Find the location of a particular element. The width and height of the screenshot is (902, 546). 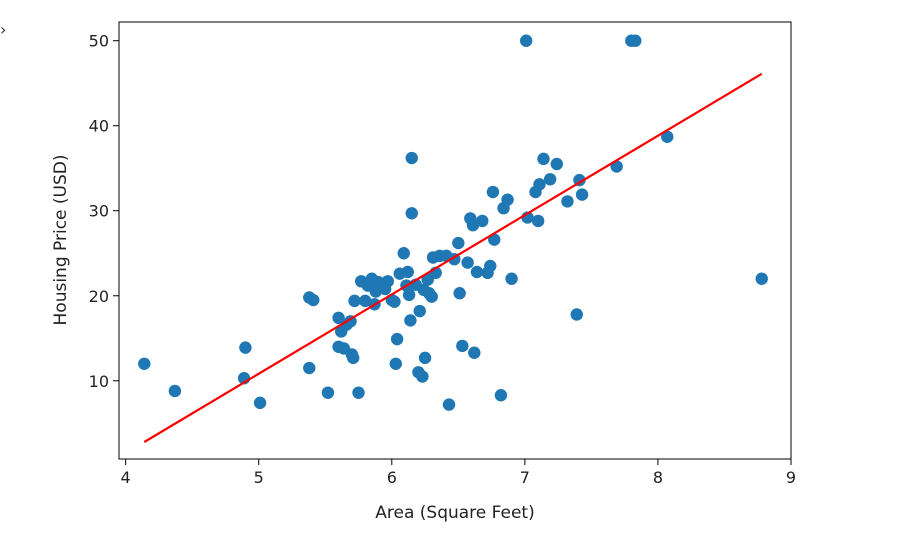

y-axis-ticks: 10 20 30 40 50 is located at coordinates (104, 211).